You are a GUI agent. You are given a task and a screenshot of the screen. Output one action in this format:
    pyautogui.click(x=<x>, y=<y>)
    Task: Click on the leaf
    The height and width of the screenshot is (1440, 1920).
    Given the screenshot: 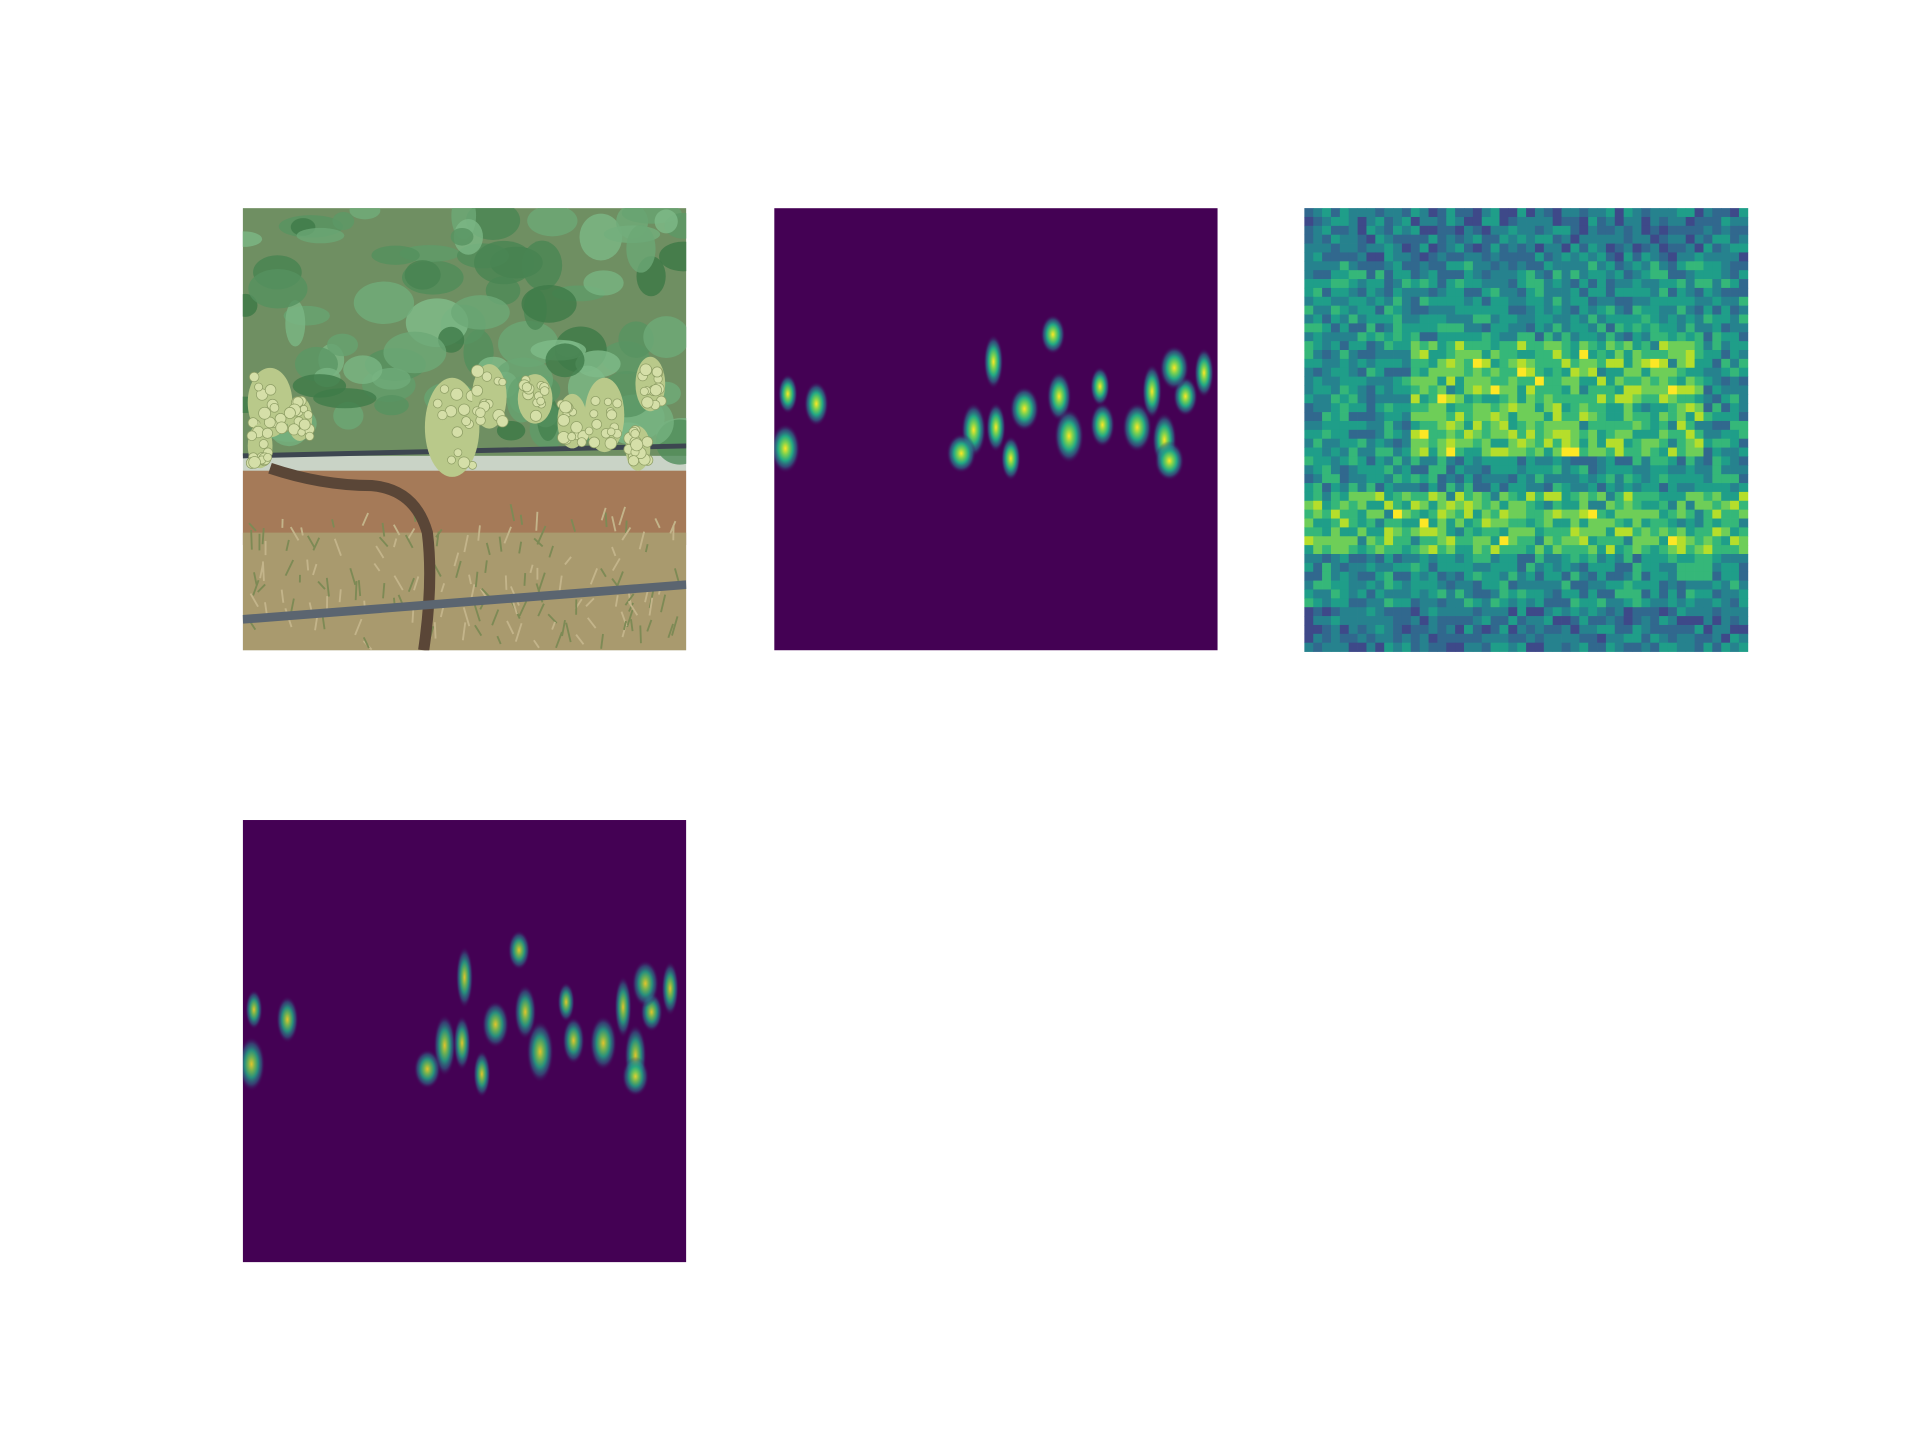 What is the action you would take?
    pyautogui.click(x=462, y=236)
    